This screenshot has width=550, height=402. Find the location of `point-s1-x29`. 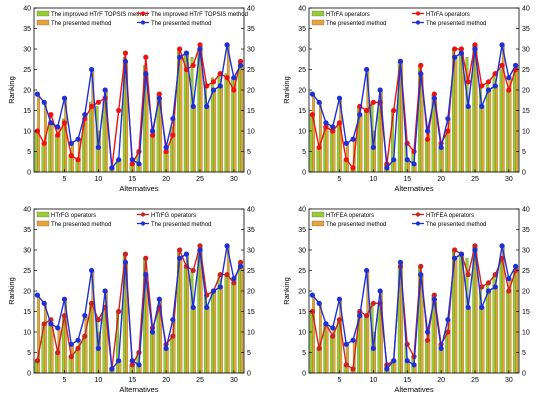

point-s1-x29 is located at coordinates (227, 246).